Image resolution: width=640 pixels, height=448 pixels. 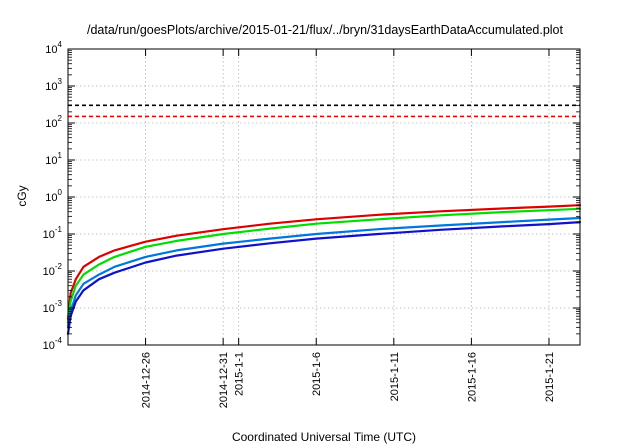 I want to click on y-tick-label: 10⁻⁴, so click(x=53, y=344).